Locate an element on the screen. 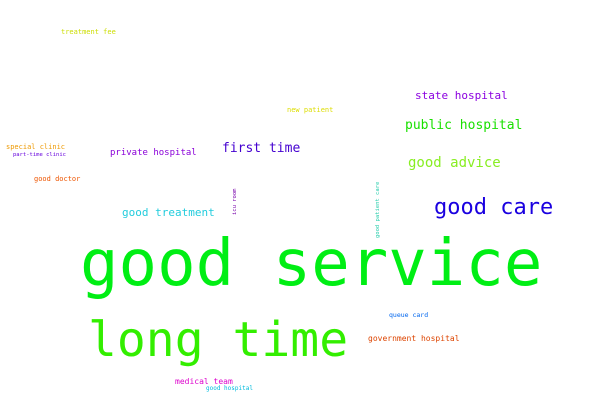 The image size is (600, 400). word-government-hospital: government hospital is located at coordinates (414, 338).